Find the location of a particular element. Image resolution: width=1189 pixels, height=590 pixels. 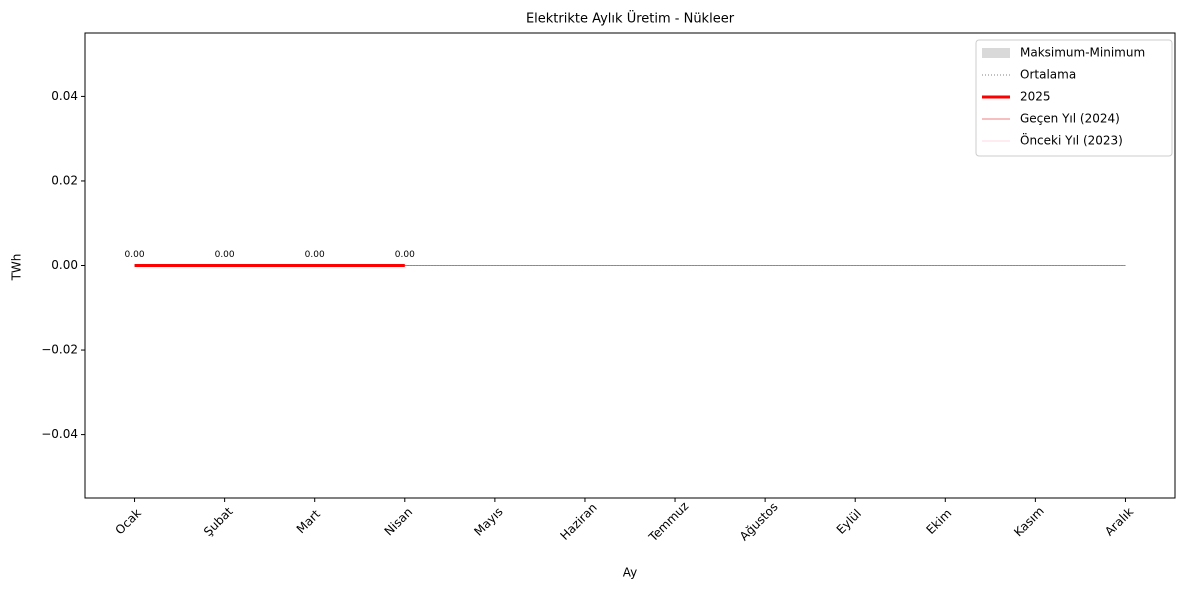

x-tick-label: Ekim is located at coordinates (939, 521).